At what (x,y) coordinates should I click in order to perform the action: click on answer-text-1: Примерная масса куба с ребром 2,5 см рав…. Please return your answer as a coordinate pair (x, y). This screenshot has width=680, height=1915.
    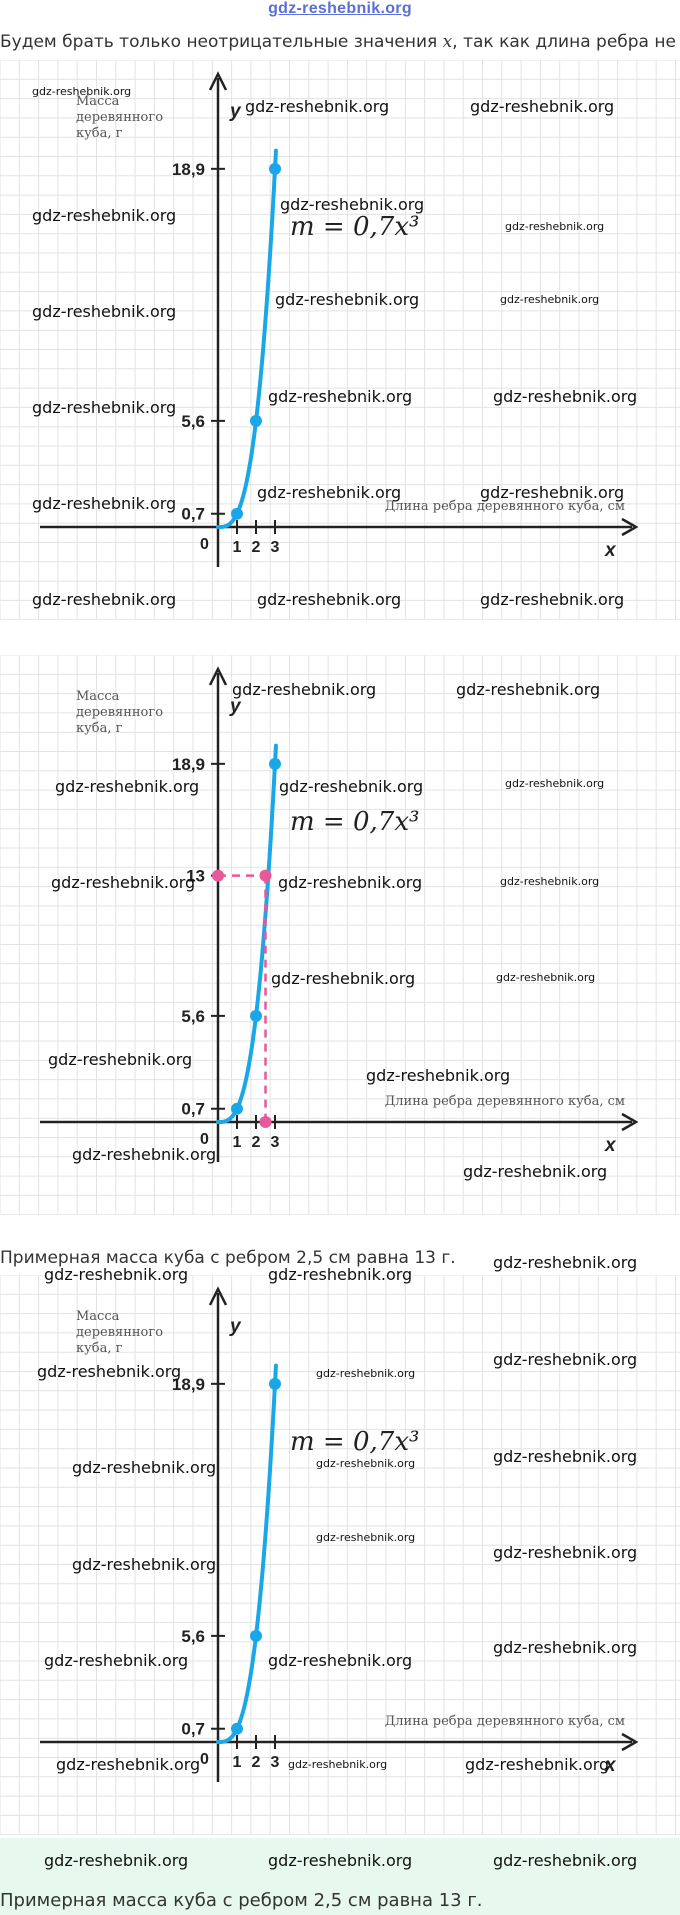
    Looking at the image, I should click on (228, 1258).